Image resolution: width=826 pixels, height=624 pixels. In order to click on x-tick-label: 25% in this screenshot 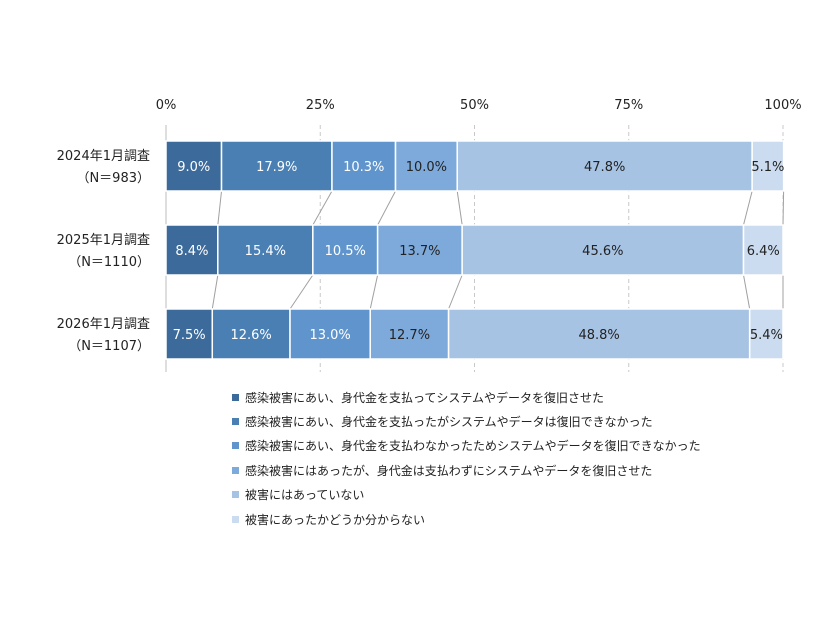, I will do `click(320, 105)`.